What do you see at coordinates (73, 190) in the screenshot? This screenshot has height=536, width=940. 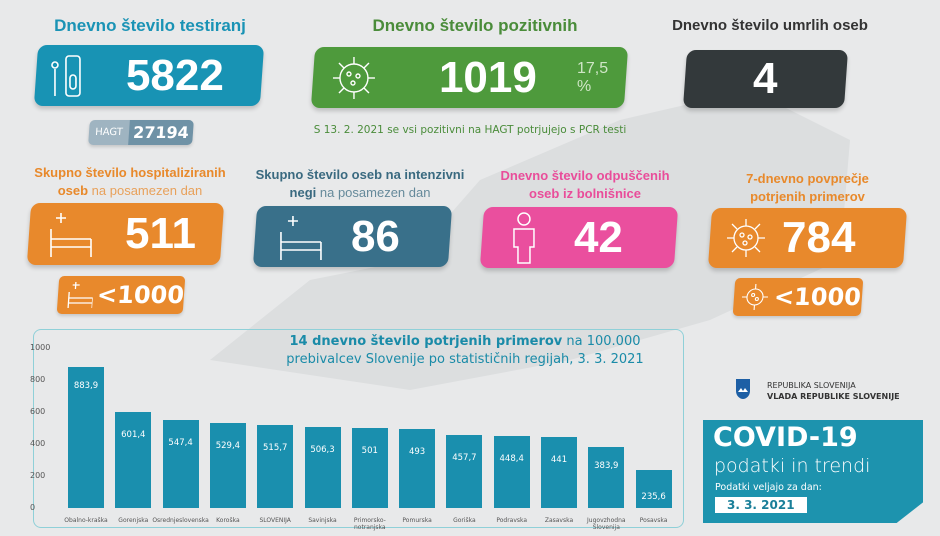 I see `hospitalized-title-bold: oseb` at bounding box center [73, 190].